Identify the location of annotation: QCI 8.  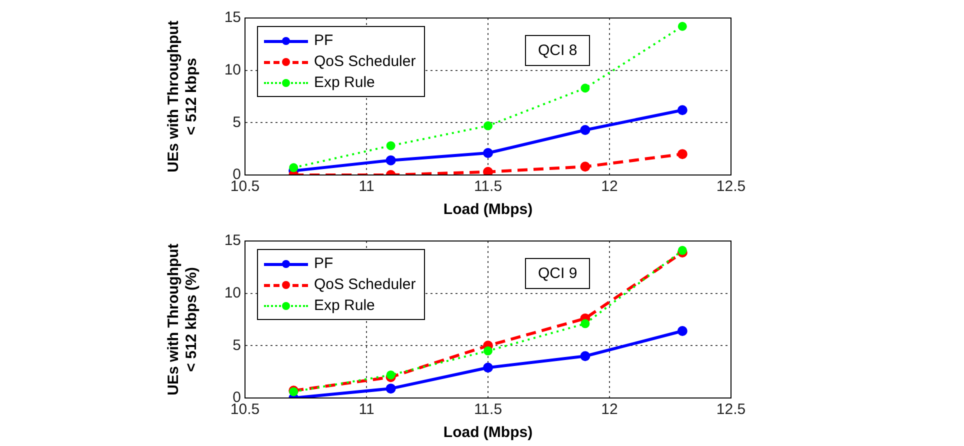
(557, 50).